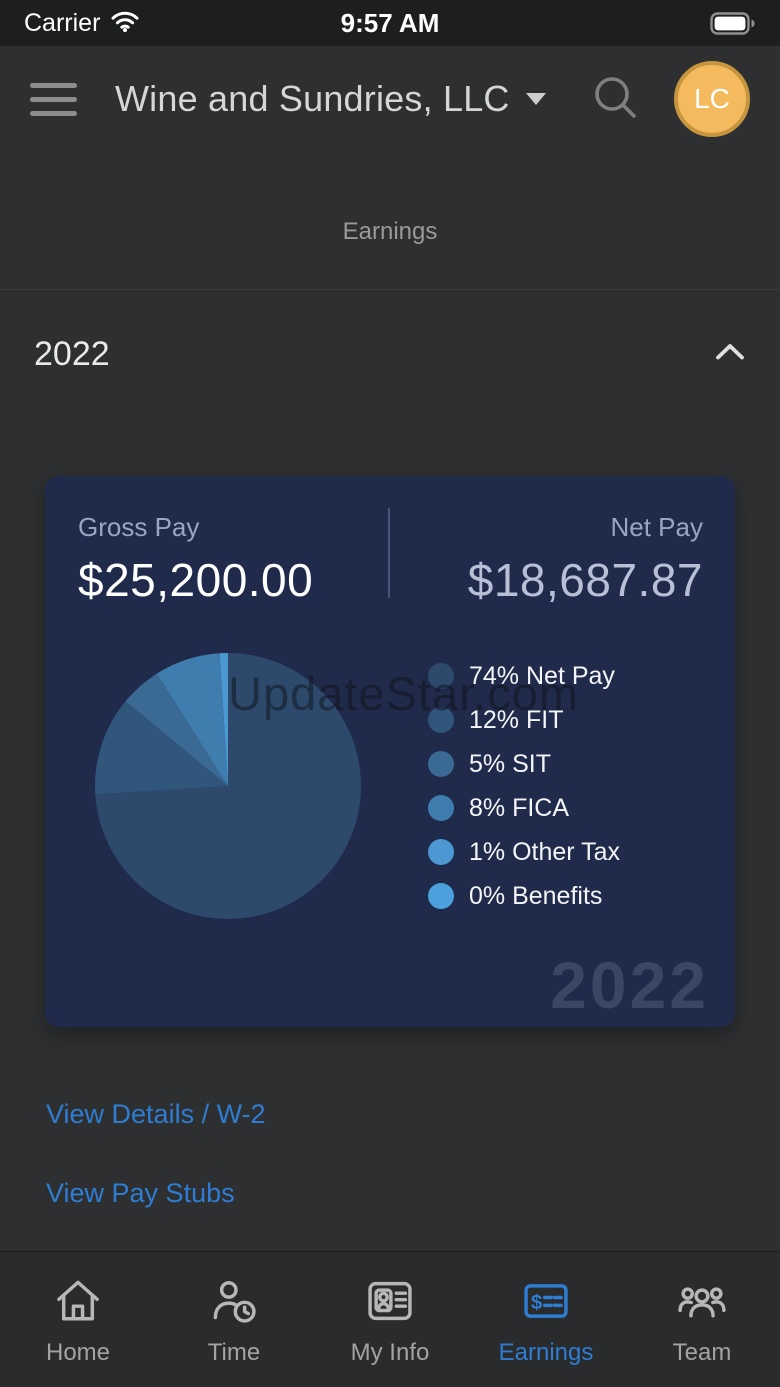 The image size is (780, 1387). I want to click on earnings-icon: $, so click(546, 1301).